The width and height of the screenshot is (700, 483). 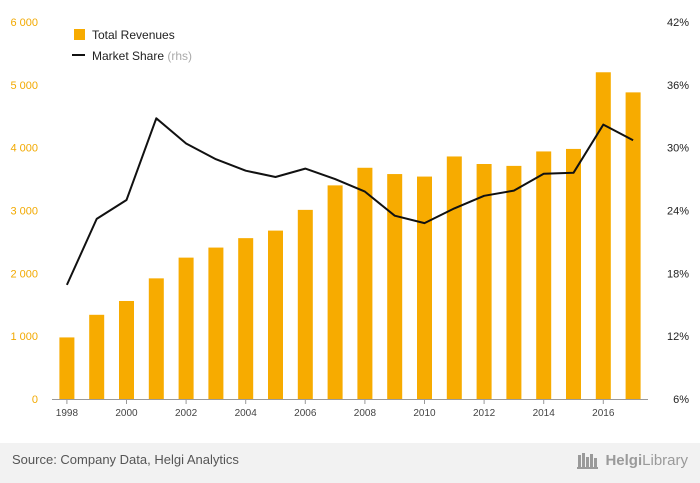 What do you see at coordinates (365, 413) in the screenshot?
I see `x-tick-label: 2008` at bounding box center [365, 413].